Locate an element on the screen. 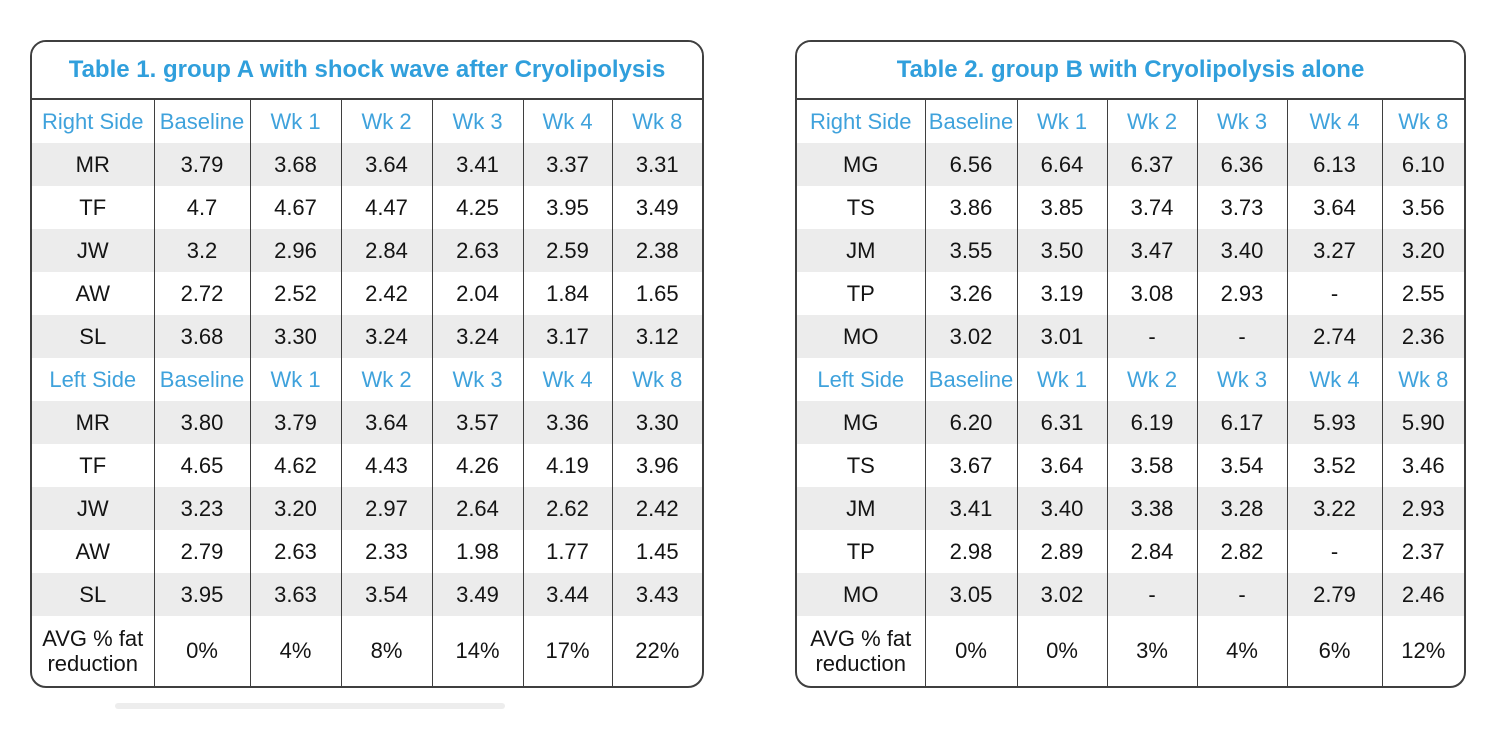 This screenshot has width=1500, height=730. value-cell: 3.05 is located at coordinates (970, 594).